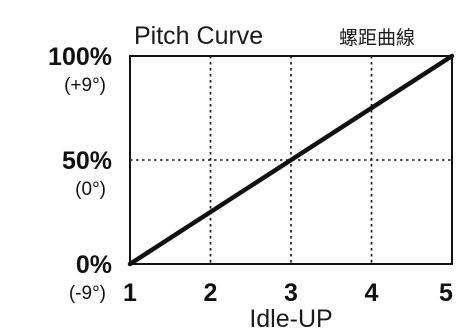 This screenshot has height=334, width=457. Describe the element at coordinates (85, 85) in the screenshot. I see `y-tick-sublabel: (+9°)` at that location.